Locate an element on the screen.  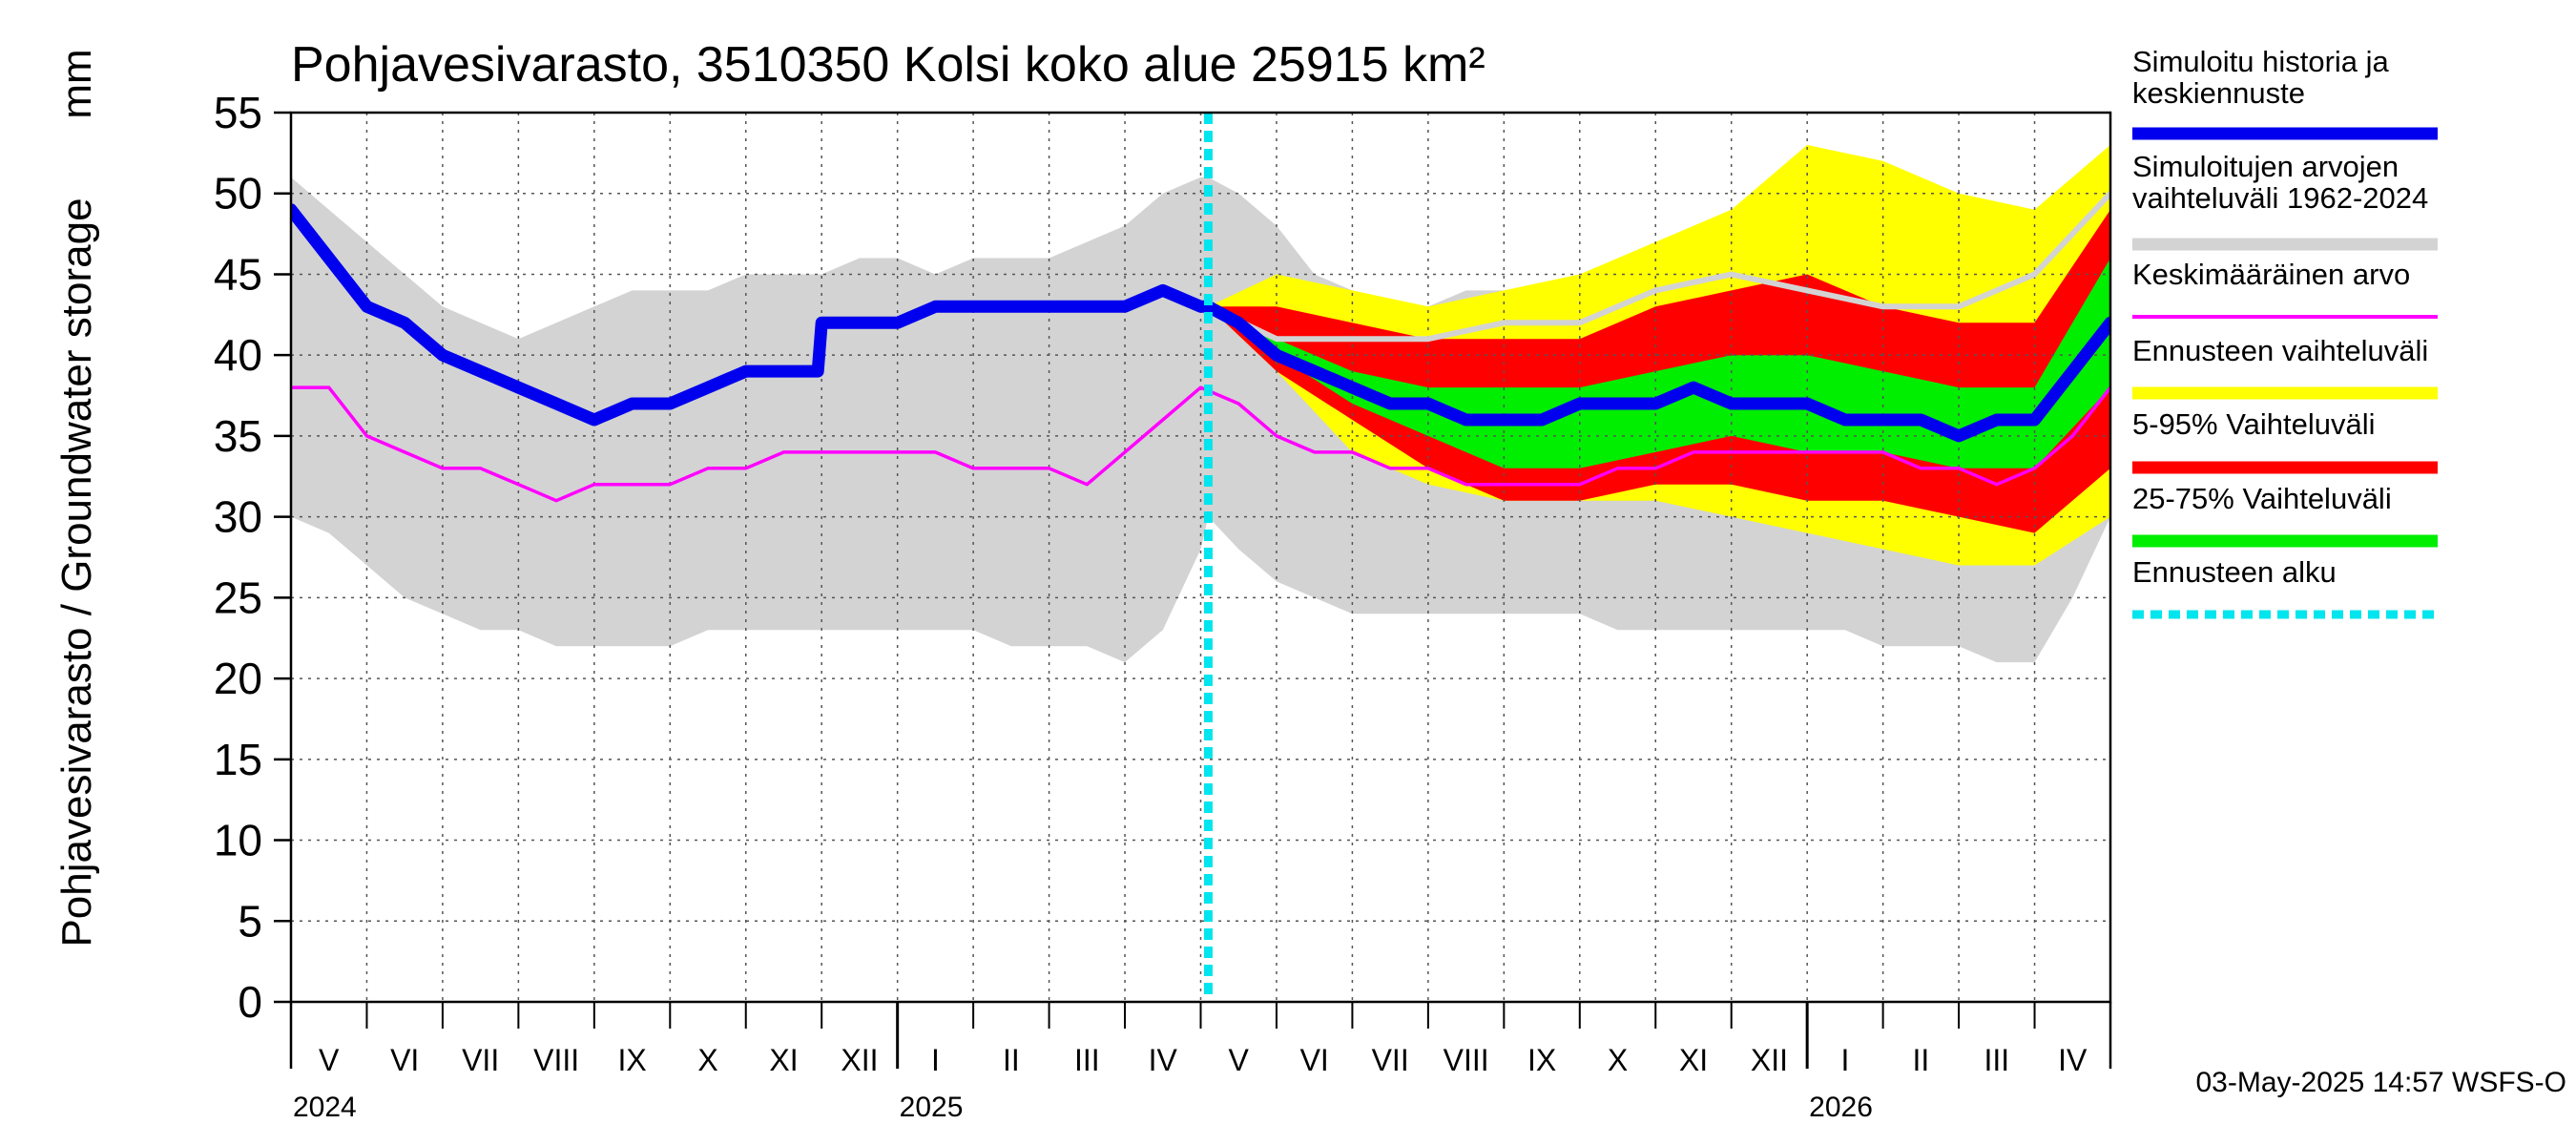
y-tick-label: 15 is located at coordinates (238, 760).